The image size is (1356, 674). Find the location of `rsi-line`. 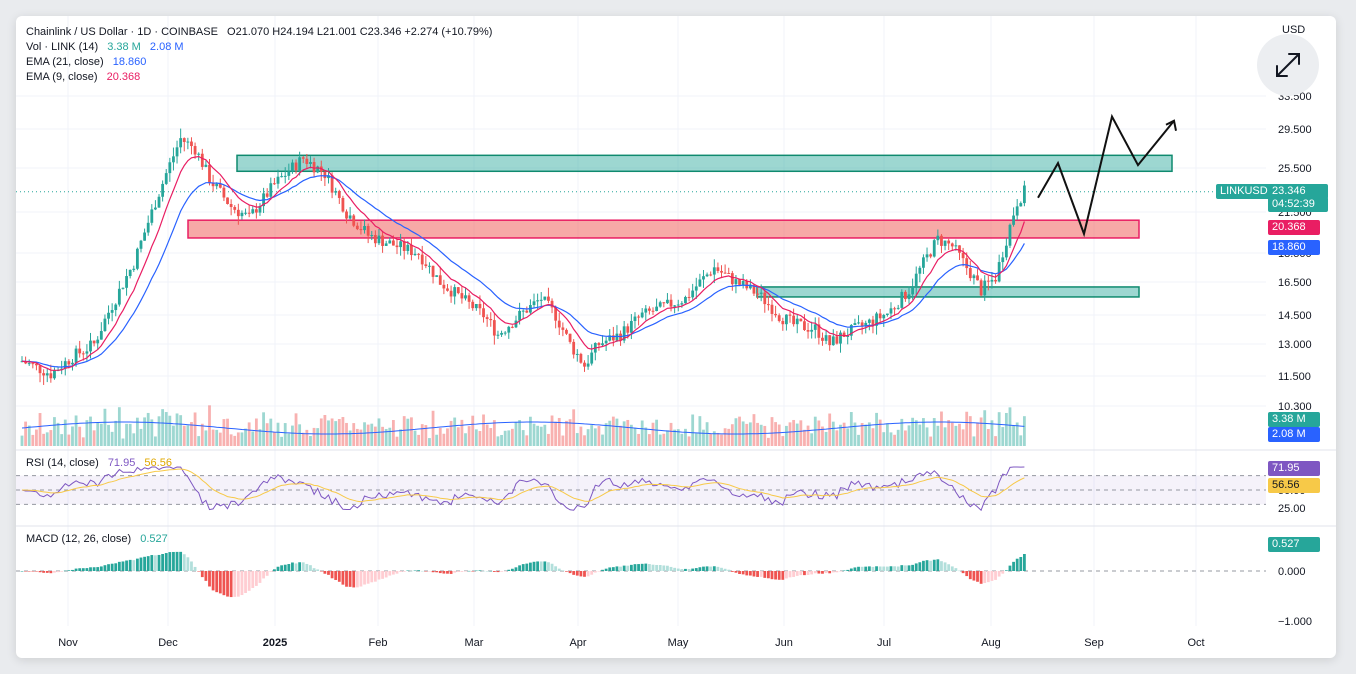

rsi-line is located at coordinates (523, 489).